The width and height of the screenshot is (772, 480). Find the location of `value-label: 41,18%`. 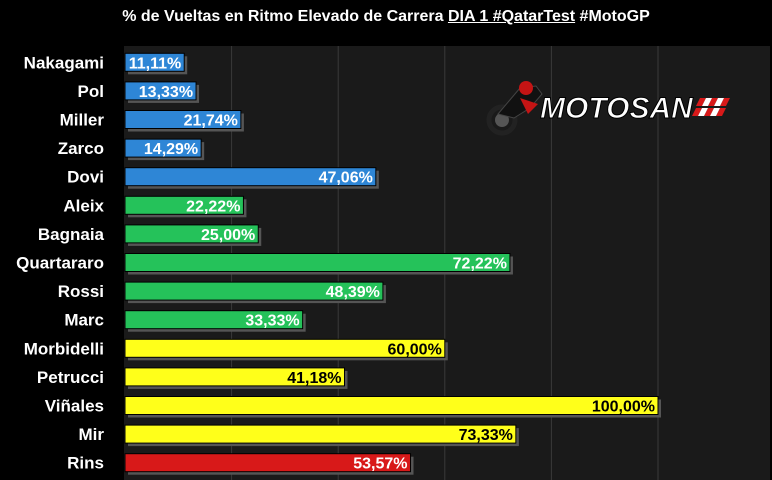

value-label: 41,18% is located at coordinates (314, 378).